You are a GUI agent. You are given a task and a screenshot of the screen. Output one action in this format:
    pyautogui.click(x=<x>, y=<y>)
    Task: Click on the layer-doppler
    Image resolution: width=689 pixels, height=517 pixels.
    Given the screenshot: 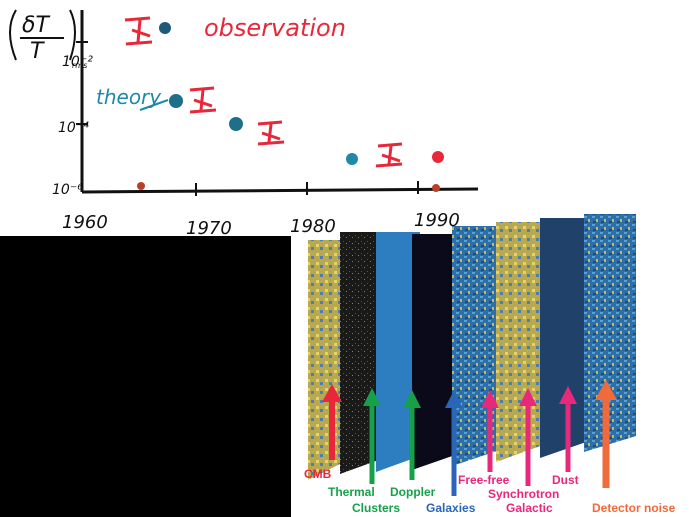 What is the action you would take?
    pyautogui.click(x=398, y=352)
    